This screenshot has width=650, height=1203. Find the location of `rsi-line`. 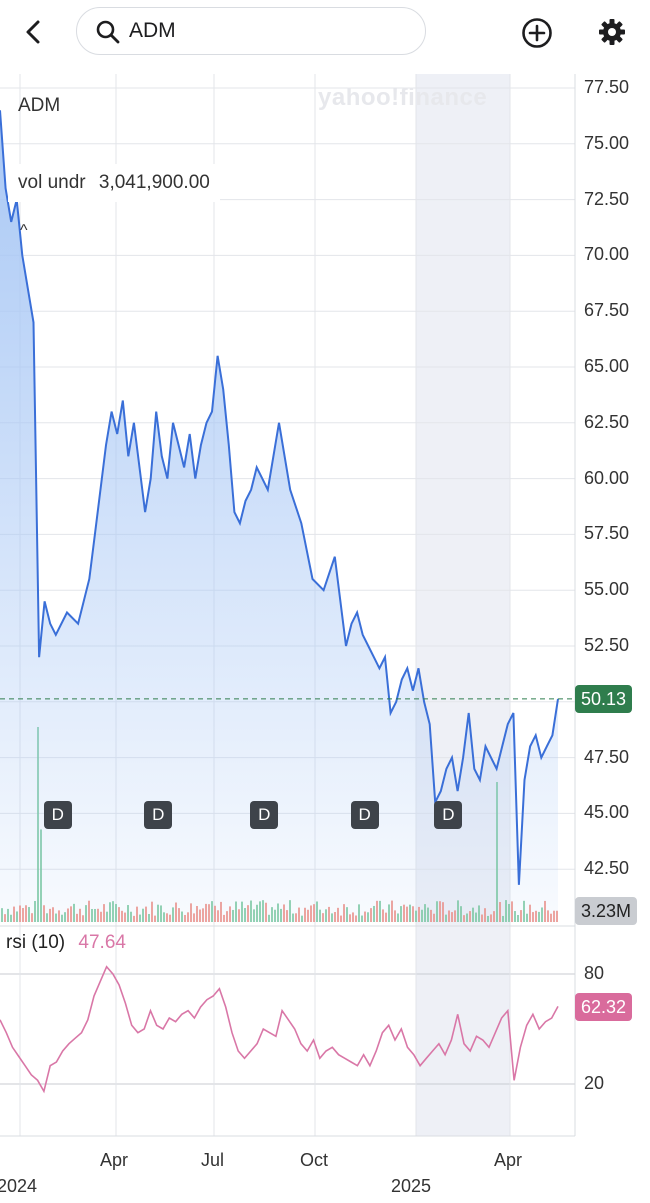

rsi-line is located at coordinates (279, 1029).